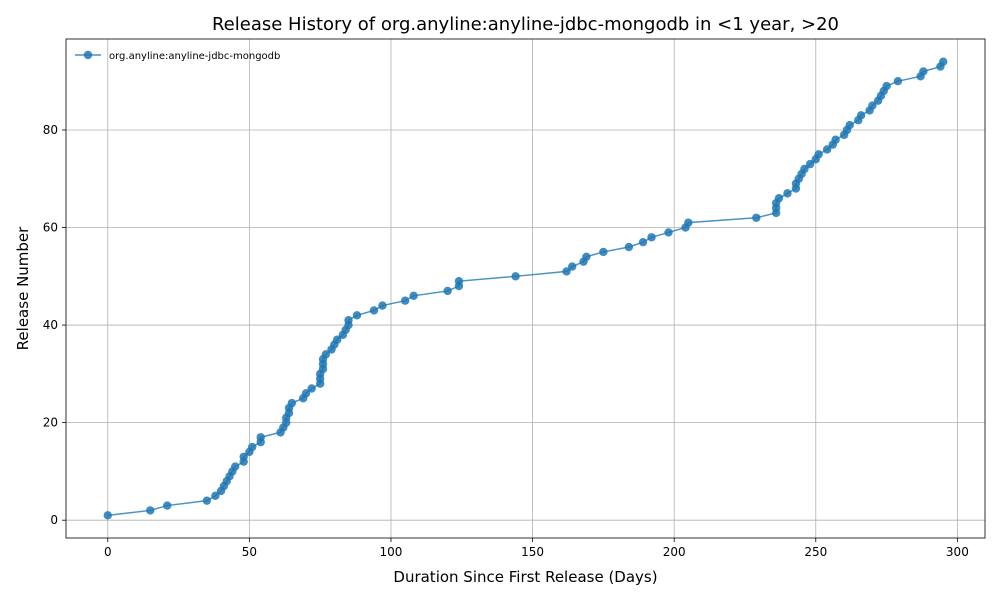 The height and width of the screenshot is (600, 1000). I want to click on legend-label: org.anyline:anyline-jdbc-mongodb, so click(194, 56).